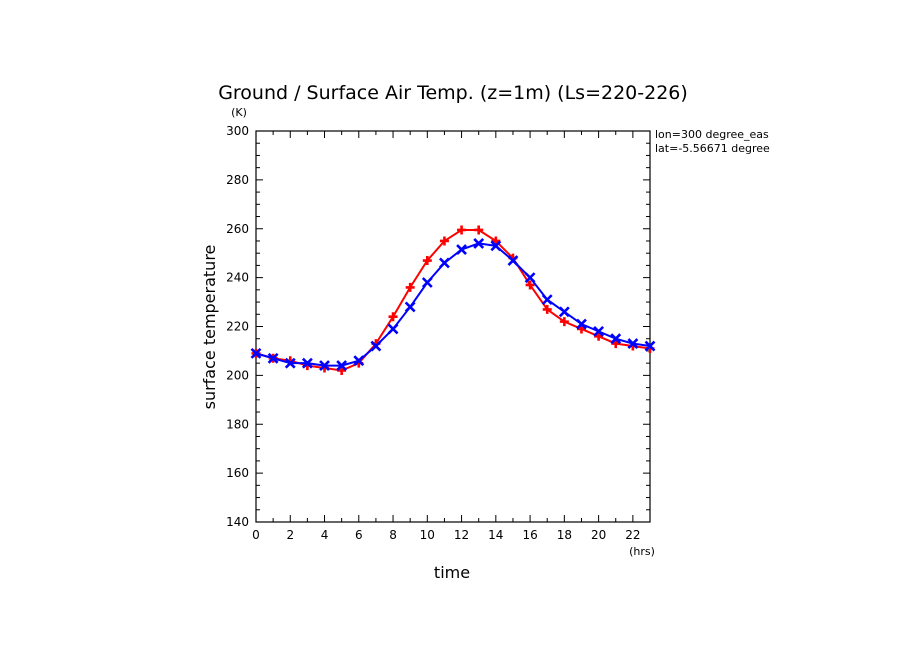  What do you see at coordinates (237, 522) in the screenshot?
I see `y-tick-label: 140` at bounding box center [237, 522].